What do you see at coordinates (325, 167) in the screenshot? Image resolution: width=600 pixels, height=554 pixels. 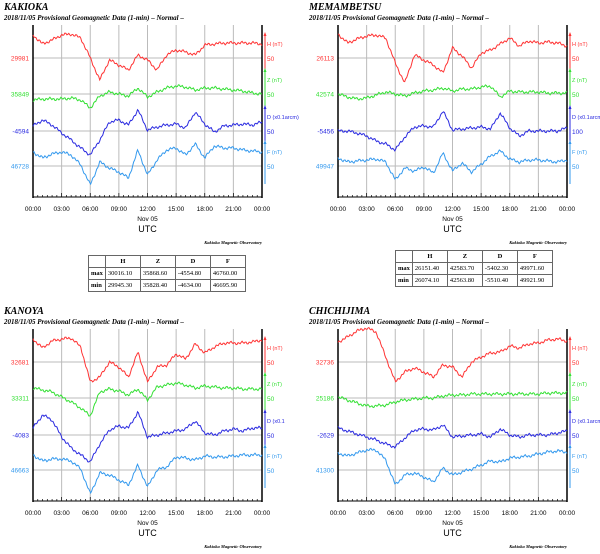 I see `baseline-value-f: 49947` at bounding box center [325, 167].